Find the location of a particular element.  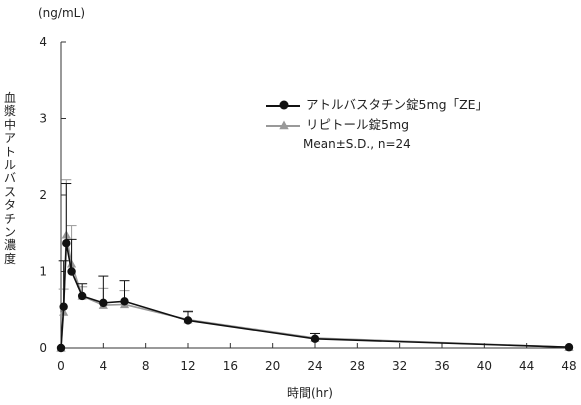

y-tick-label: 1 is located at coordinates (43, 272).